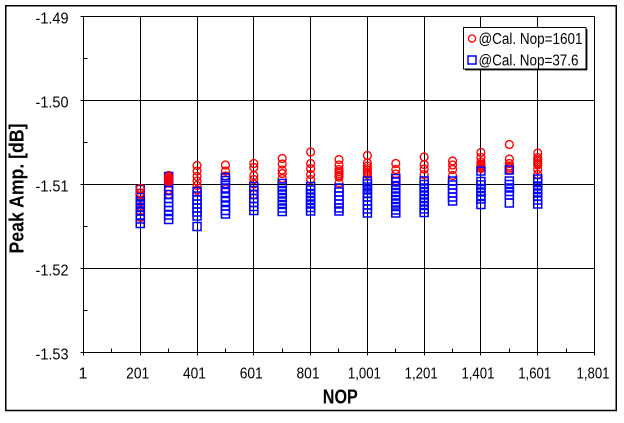 This screenshot has height=423, width=624. Describe the element at coordinates (534, 373) in the screenshot. I see `svg-text: 1,601` at that location.